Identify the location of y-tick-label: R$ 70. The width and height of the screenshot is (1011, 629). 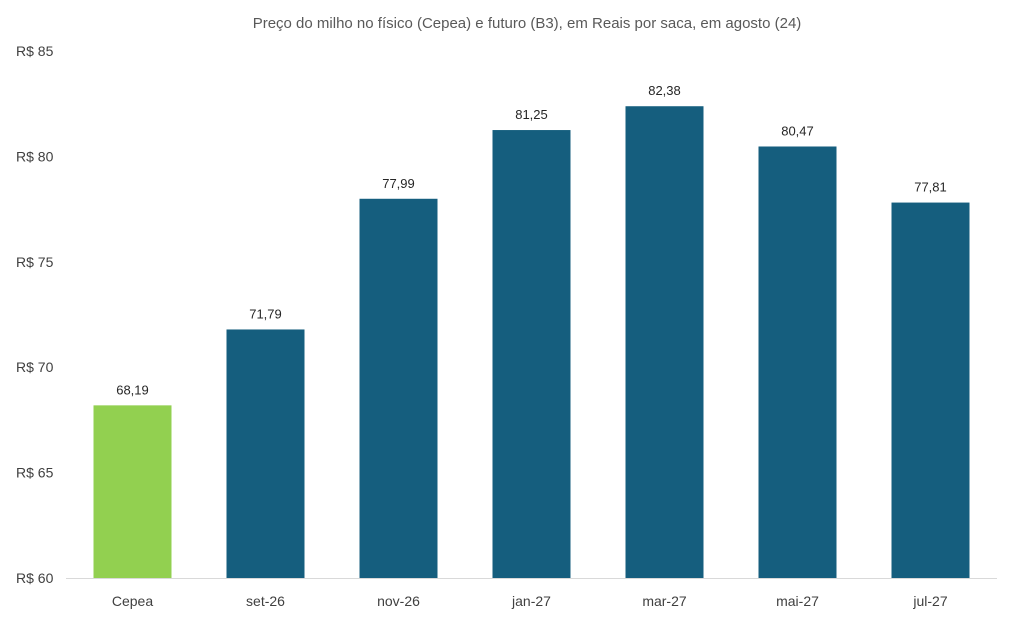
(35, 367).